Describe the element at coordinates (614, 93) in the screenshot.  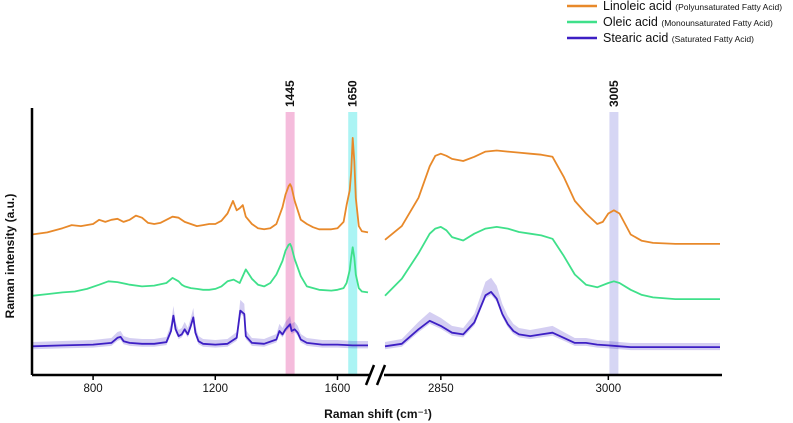
I see `band-label-3005: 3005` at that location.